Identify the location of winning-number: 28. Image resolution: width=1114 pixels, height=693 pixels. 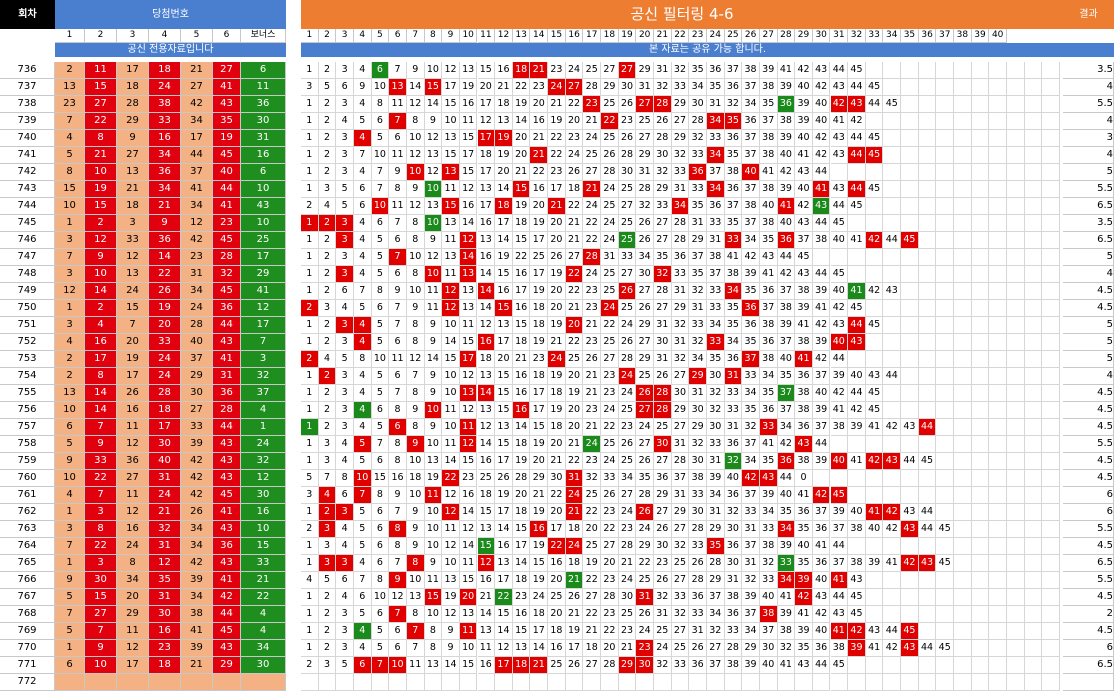
(165, 393).